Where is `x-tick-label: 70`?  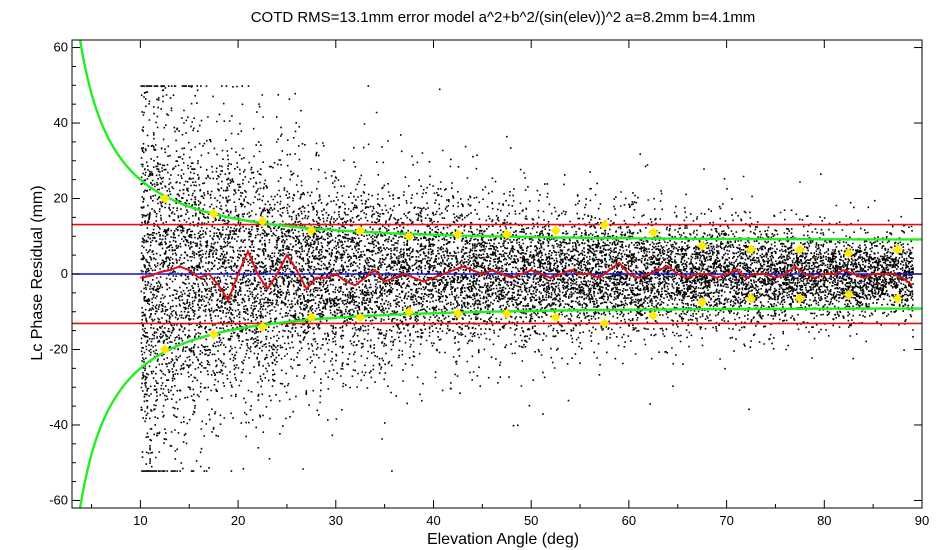
x-tick-label: 70 is located at coordinates (726, 520).